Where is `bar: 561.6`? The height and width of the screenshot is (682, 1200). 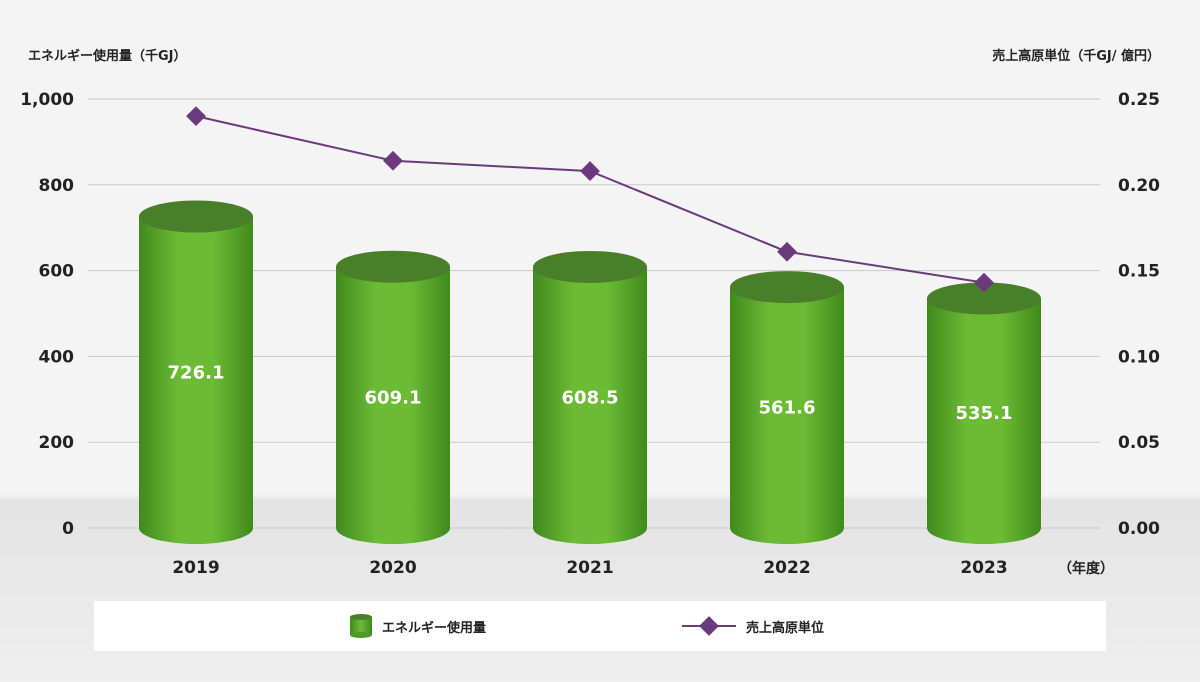 bar: 561.6 is located at coordinates (787, 407).